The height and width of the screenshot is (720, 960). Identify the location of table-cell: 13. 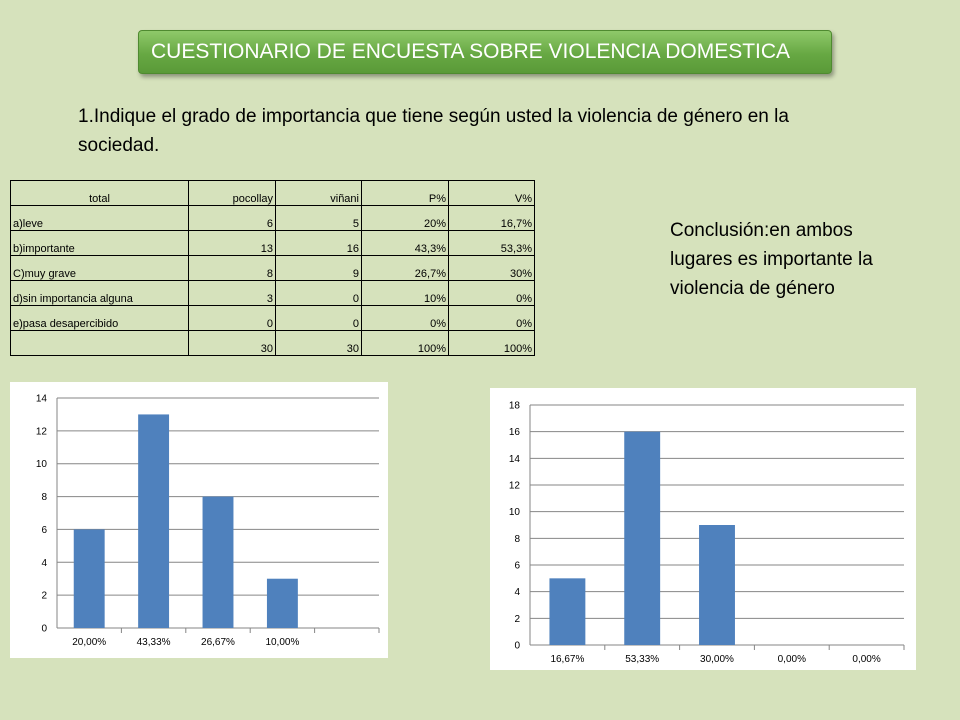
(232, 243).